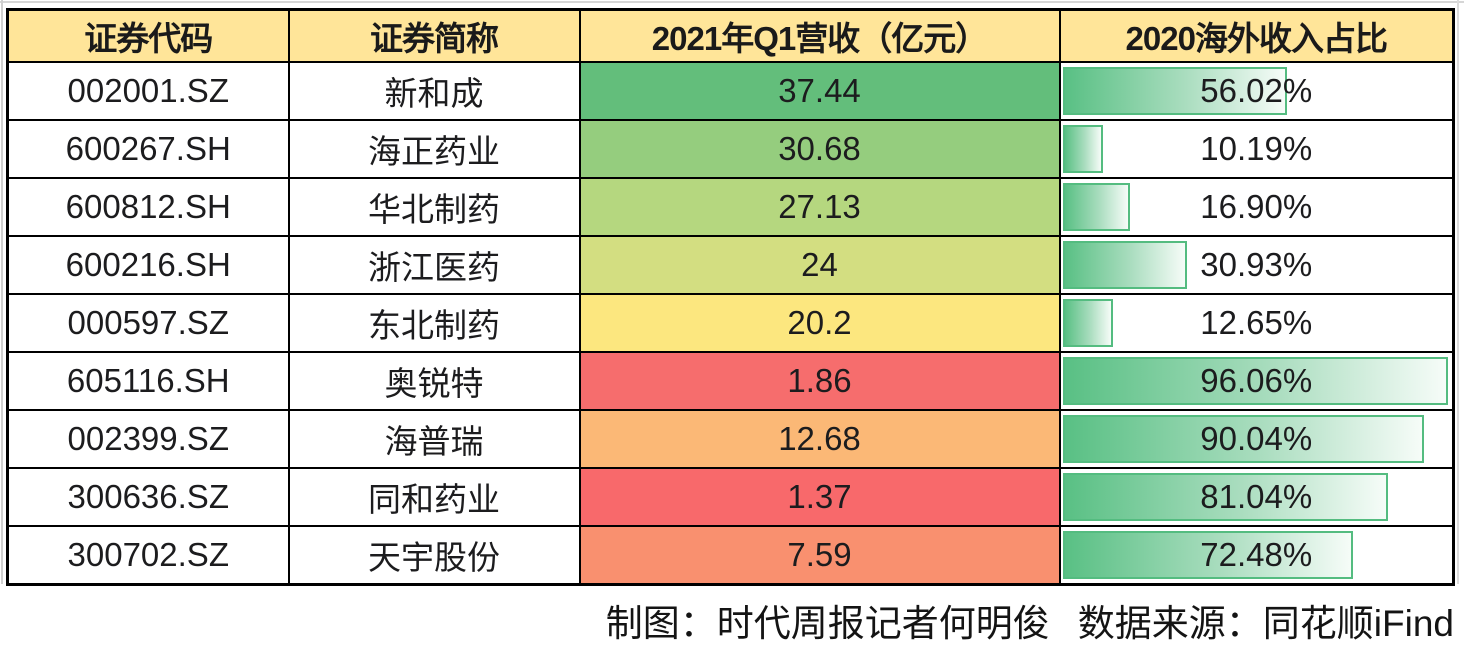 The height and width of the screenshot is (657, 1464). I want to click on cell-overseas-share: 90.04%, so click(1256, 439).